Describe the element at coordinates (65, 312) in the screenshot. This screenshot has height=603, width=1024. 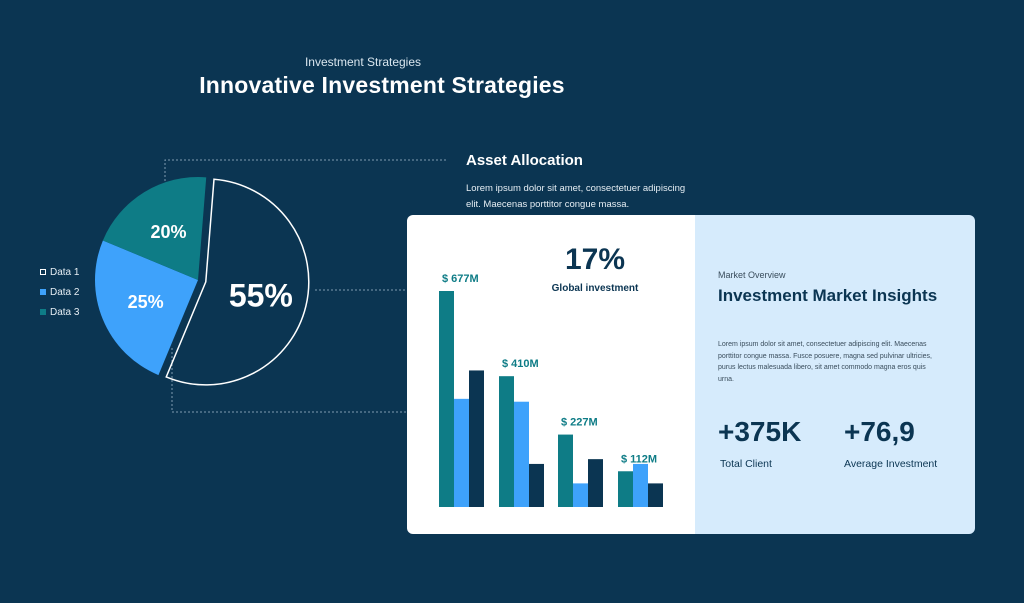
I see `legend-label: Data 3` at that location.